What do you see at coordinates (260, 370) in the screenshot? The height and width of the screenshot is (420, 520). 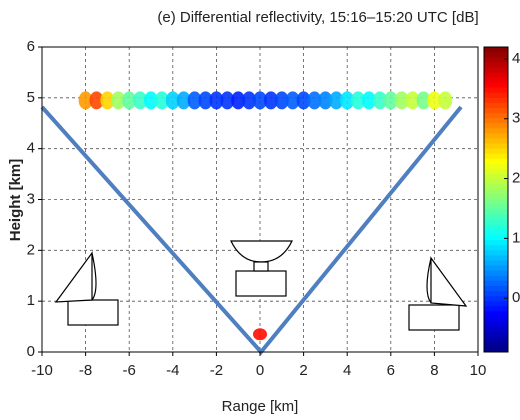 I see `x-tick-label: 0` at bounding box center [260, 370].